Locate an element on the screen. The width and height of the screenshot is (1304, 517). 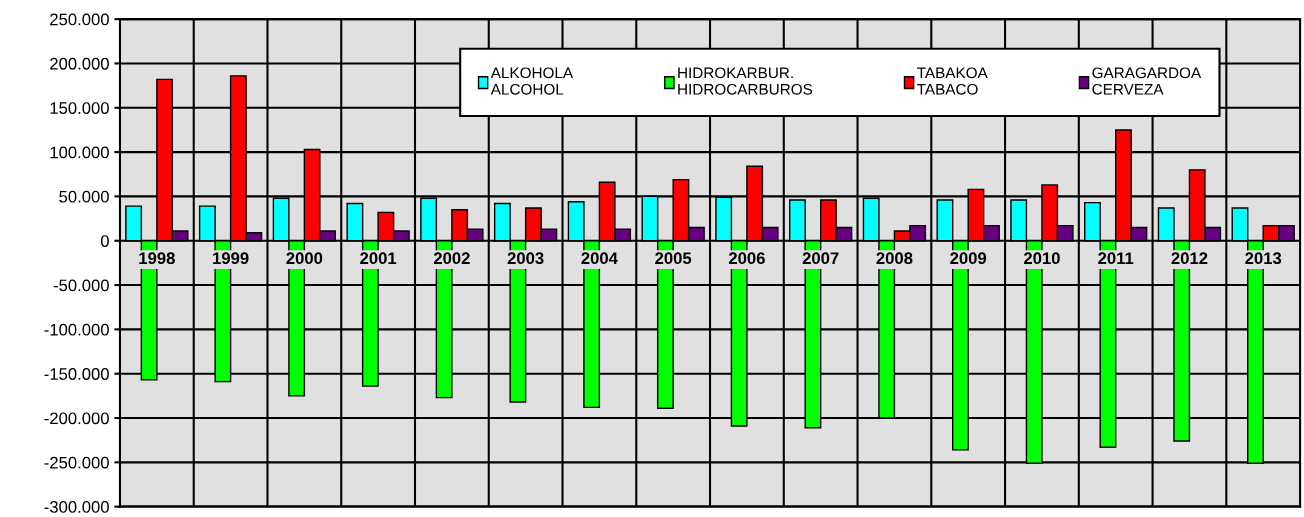
x-tick-label: 2013 is located at coordinates (1263, 258).